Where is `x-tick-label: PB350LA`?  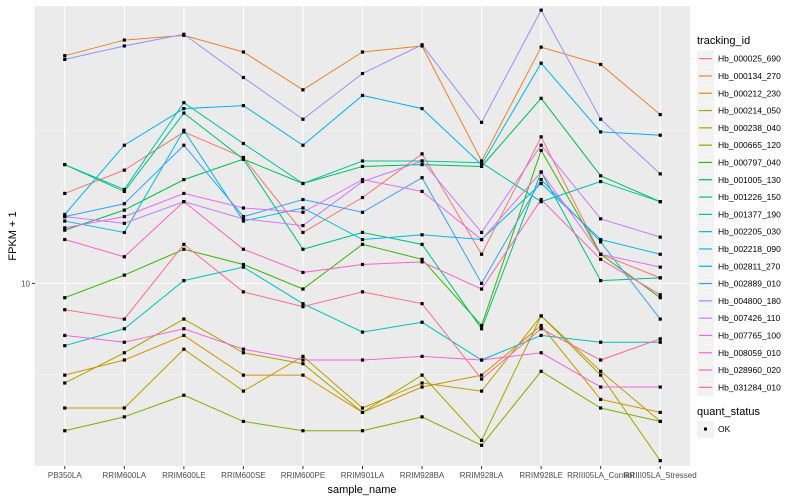
x-tick-label: PB350LA is located at coordinates (65, 475).